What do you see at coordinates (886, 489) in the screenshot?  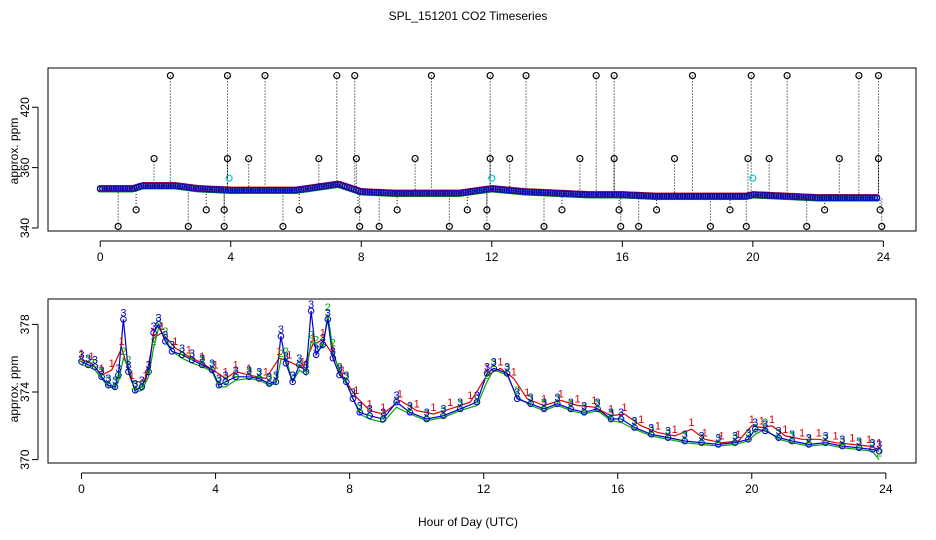 I see `bottom-x-tick-label: 24` at bounding box center [886, 489].